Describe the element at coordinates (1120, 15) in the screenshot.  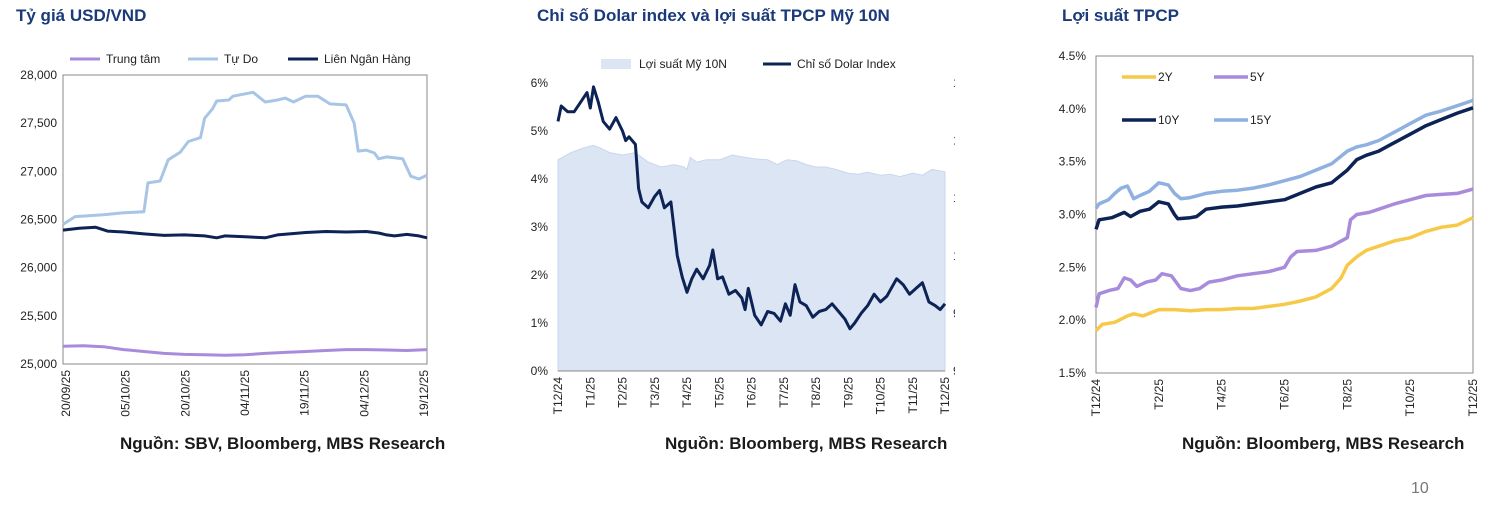
I see `panel-3-title: Lợi suất TPCP` at that location.